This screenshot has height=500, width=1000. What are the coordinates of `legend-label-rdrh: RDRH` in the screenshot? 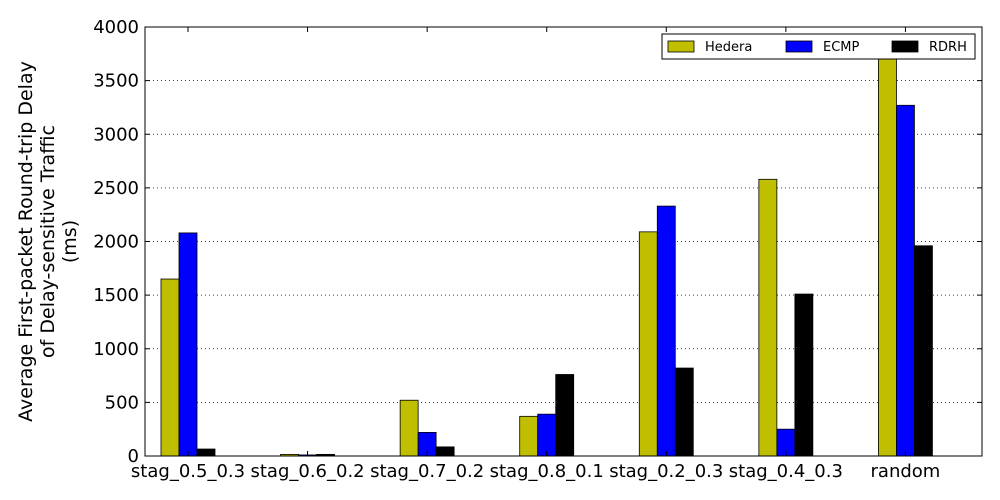 It's located at (948, 47).